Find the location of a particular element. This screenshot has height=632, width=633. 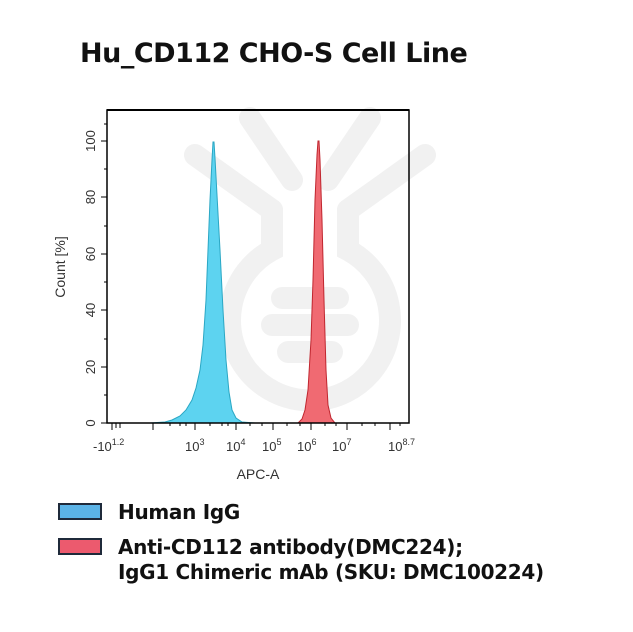

legend-label: Anti-CD112 antibody(DMC224); is located at coordinates (290, 547).